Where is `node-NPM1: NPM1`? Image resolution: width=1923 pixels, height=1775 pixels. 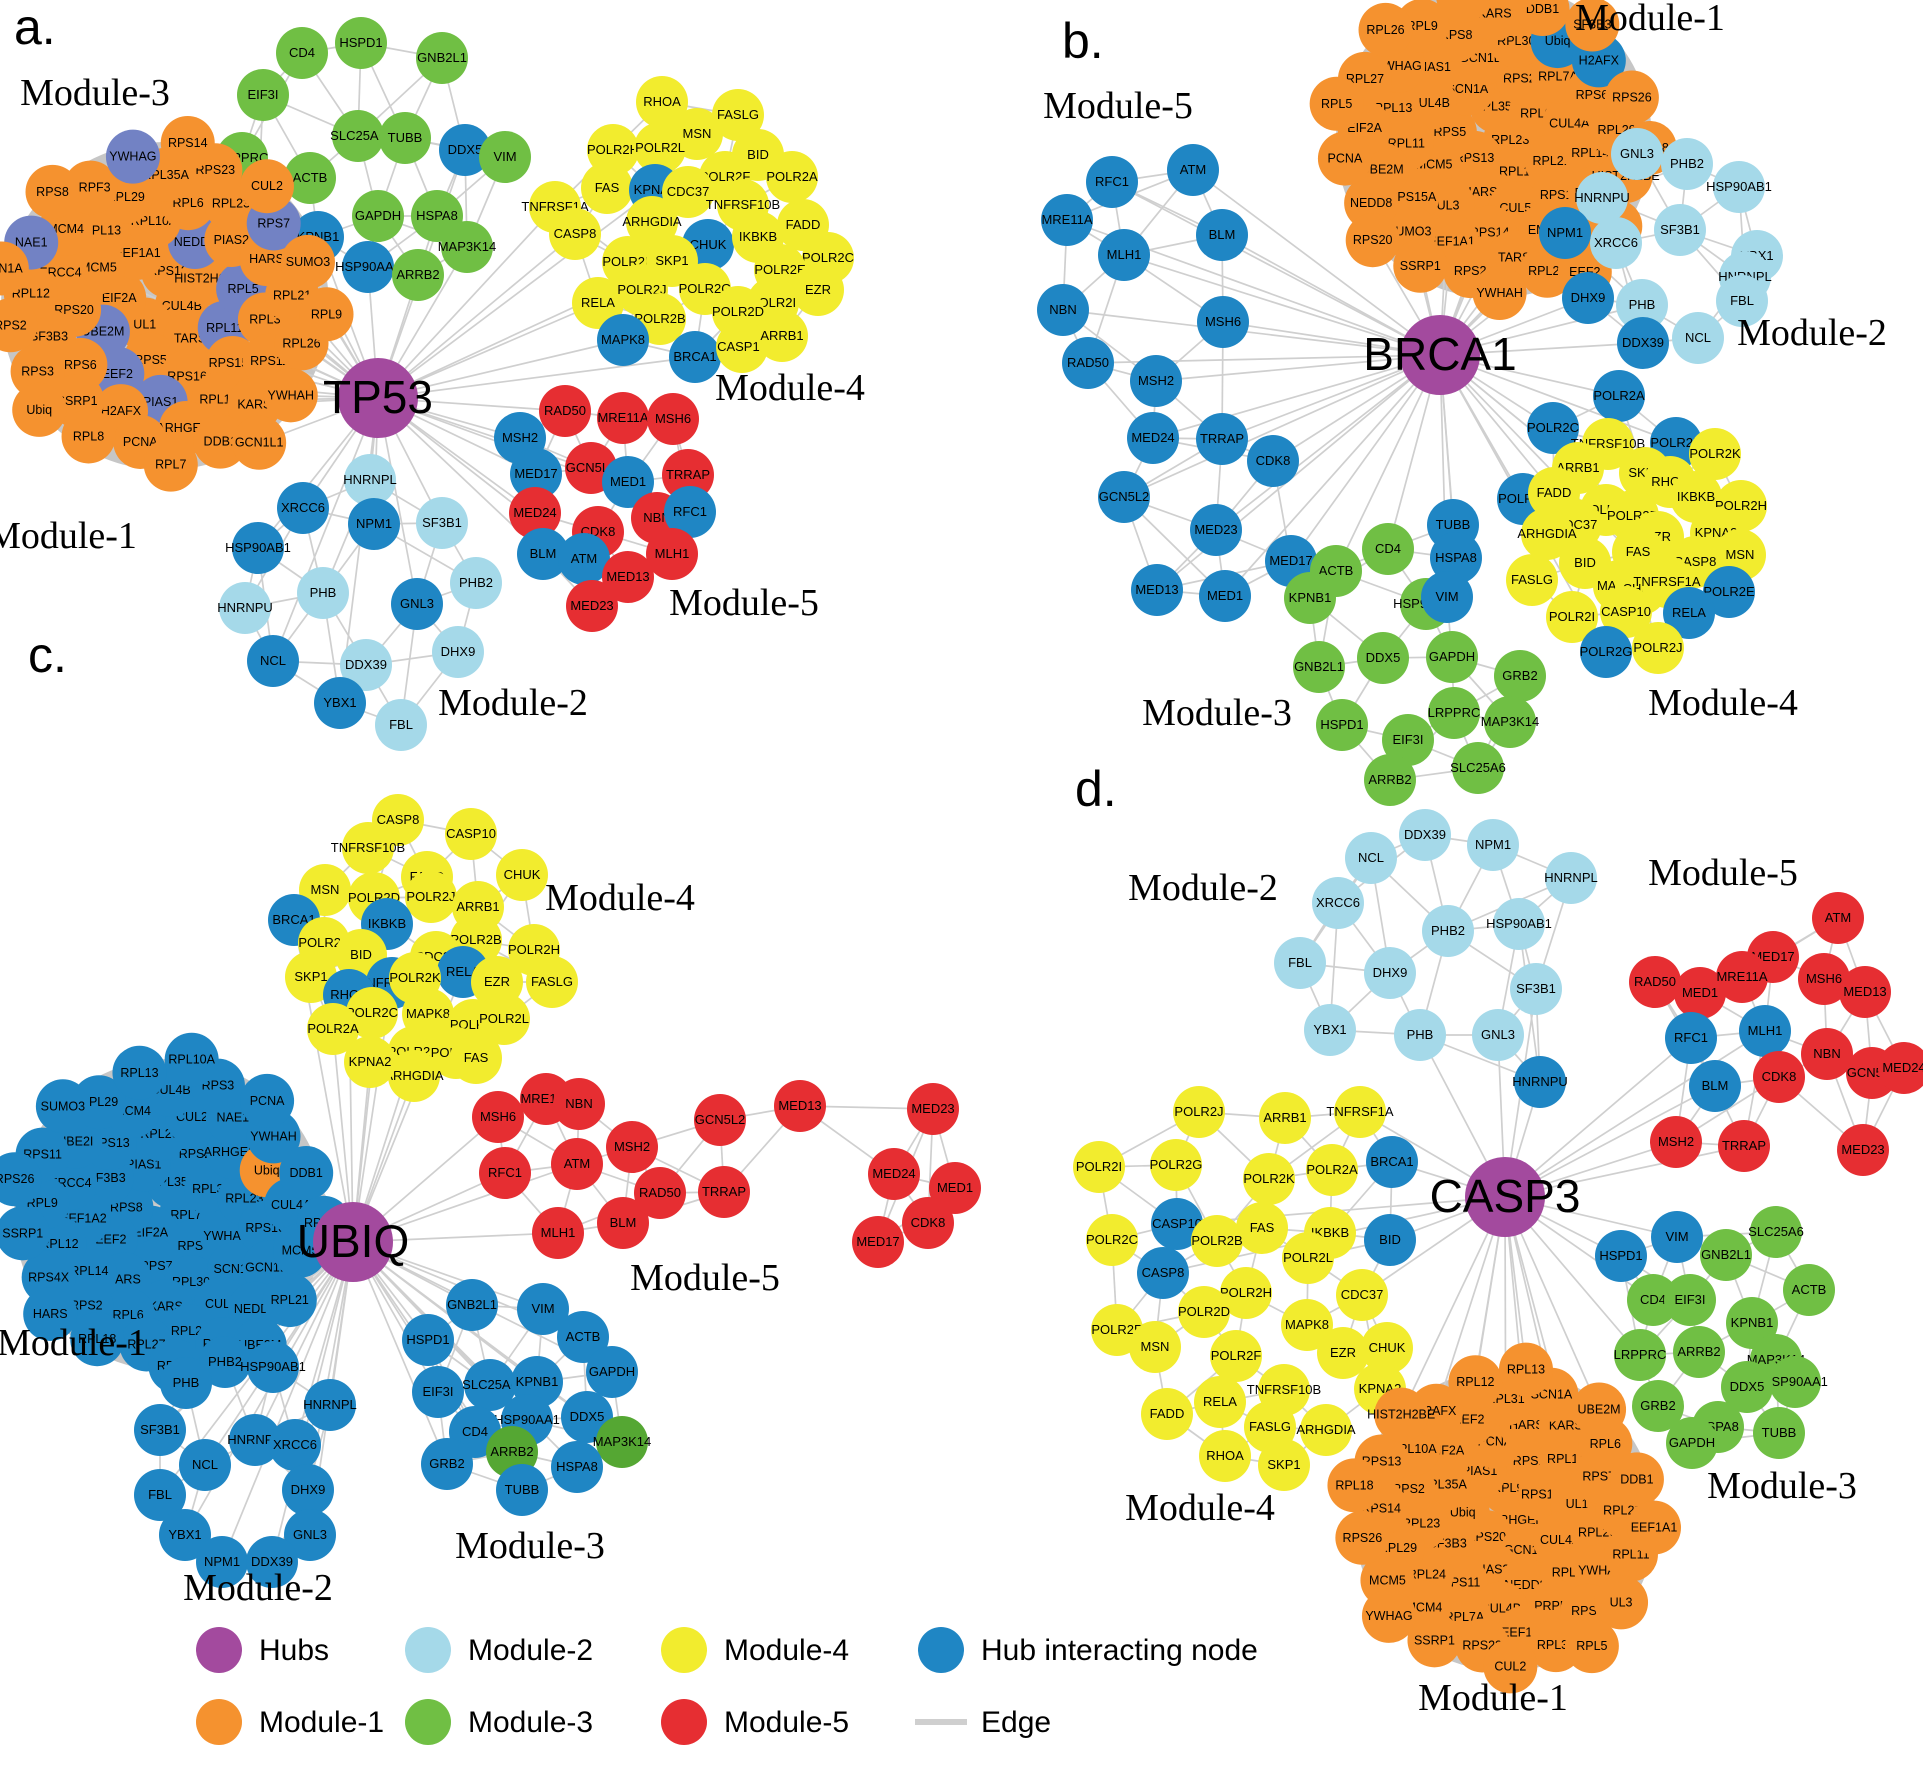
node-NPM1: NPM1 is located at coordinates (222, 1562).